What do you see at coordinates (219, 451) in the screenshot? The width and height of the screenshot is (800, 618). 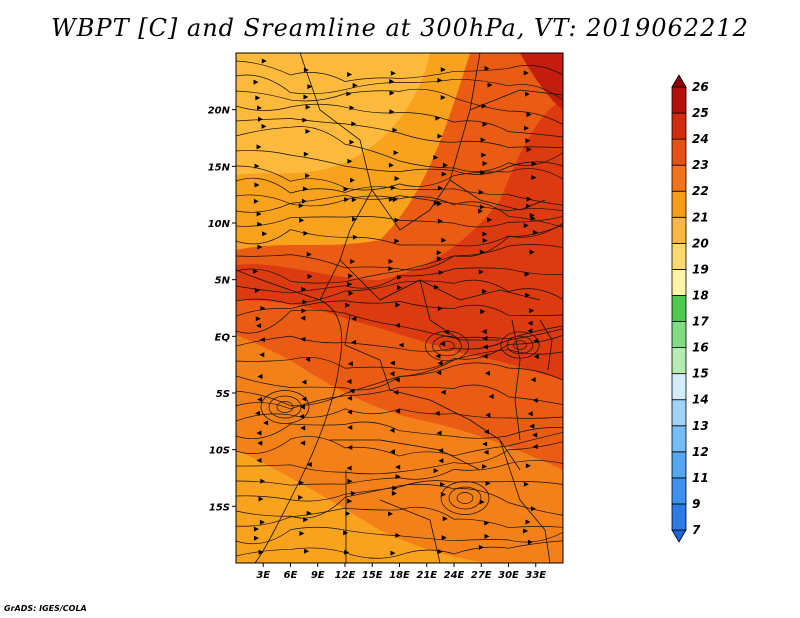 I see `lat-tick-label: 10S` at bounding box center [219, 451].